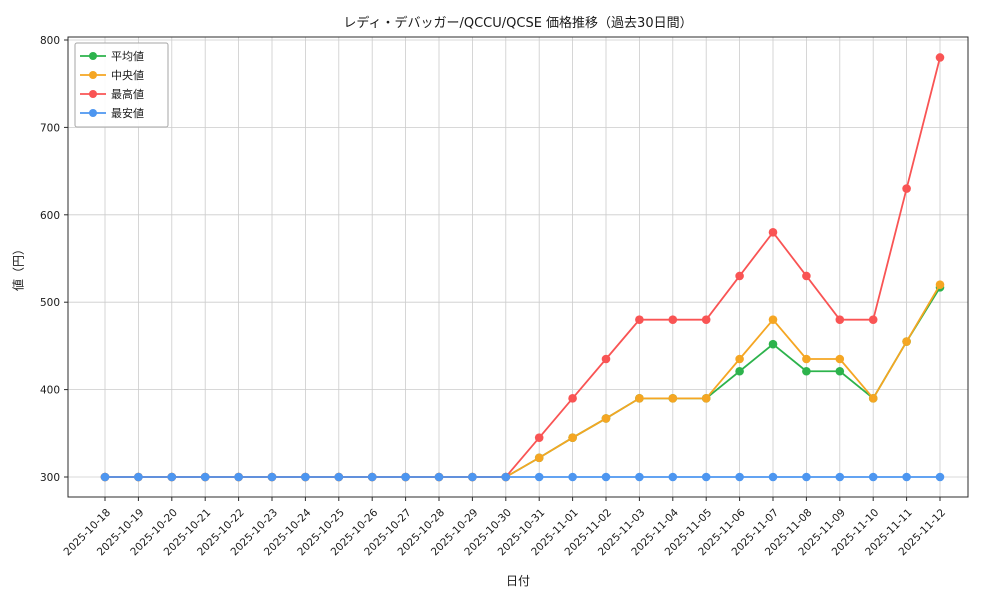 The width and height of the screenshot is (1000, 600). What do you see at coordinates (50, 303) in the screenshot?
I see `y-tick-label: 500` at bounding box center [50, 303].